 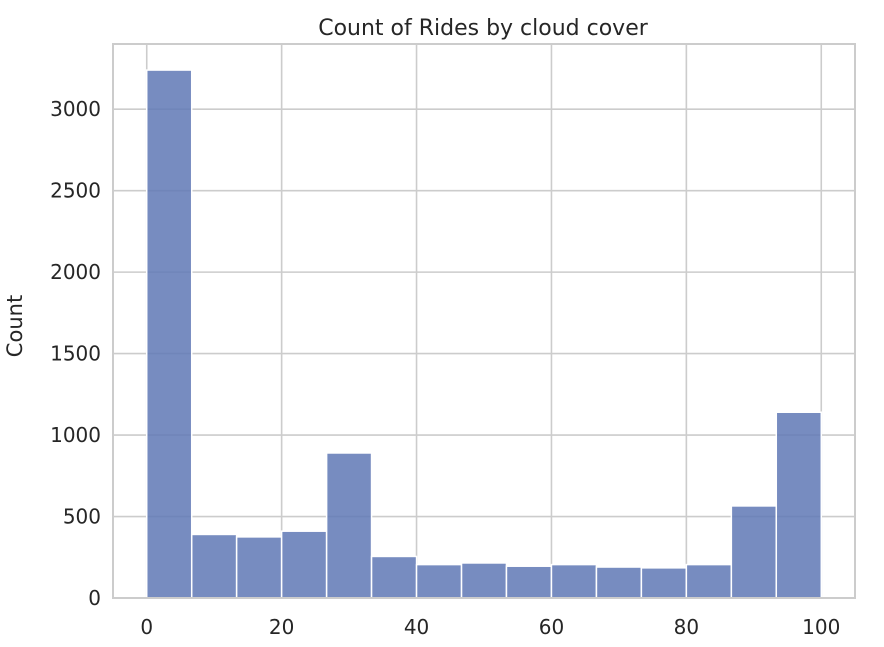 I want to click on x-tick-label: 60, so click(x=551, y=627).